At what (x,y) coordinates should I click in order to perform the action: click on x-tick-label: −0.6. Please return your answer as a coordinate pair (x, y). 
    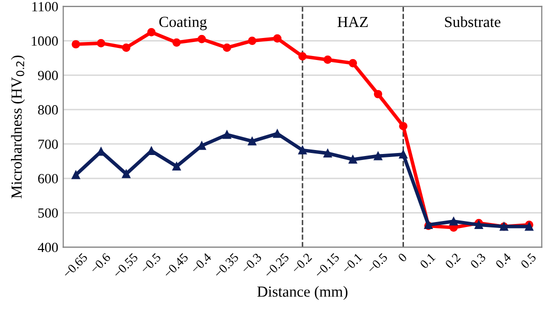
    Looking at the image, I should click on (101, 263).